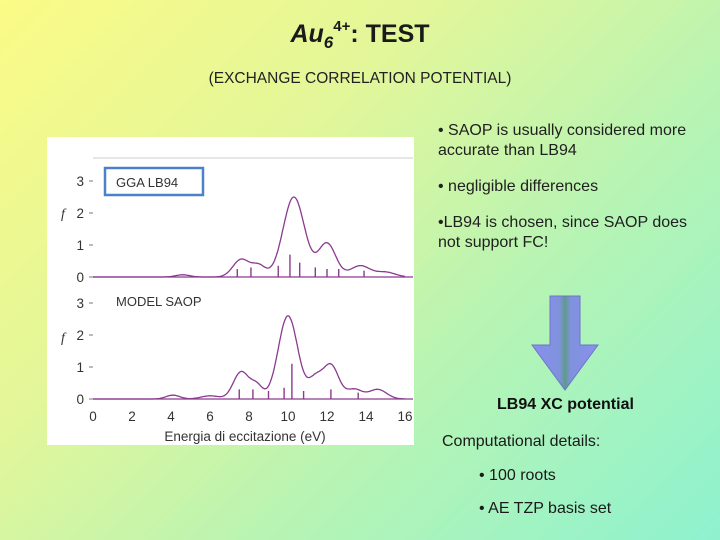 The height and width of the screenshot is (540, 720). What do you see at coordinates (84, 229) in the screenshot?
I see `top-yticks: 0 1 2 3` at bounding box center [84, 229].